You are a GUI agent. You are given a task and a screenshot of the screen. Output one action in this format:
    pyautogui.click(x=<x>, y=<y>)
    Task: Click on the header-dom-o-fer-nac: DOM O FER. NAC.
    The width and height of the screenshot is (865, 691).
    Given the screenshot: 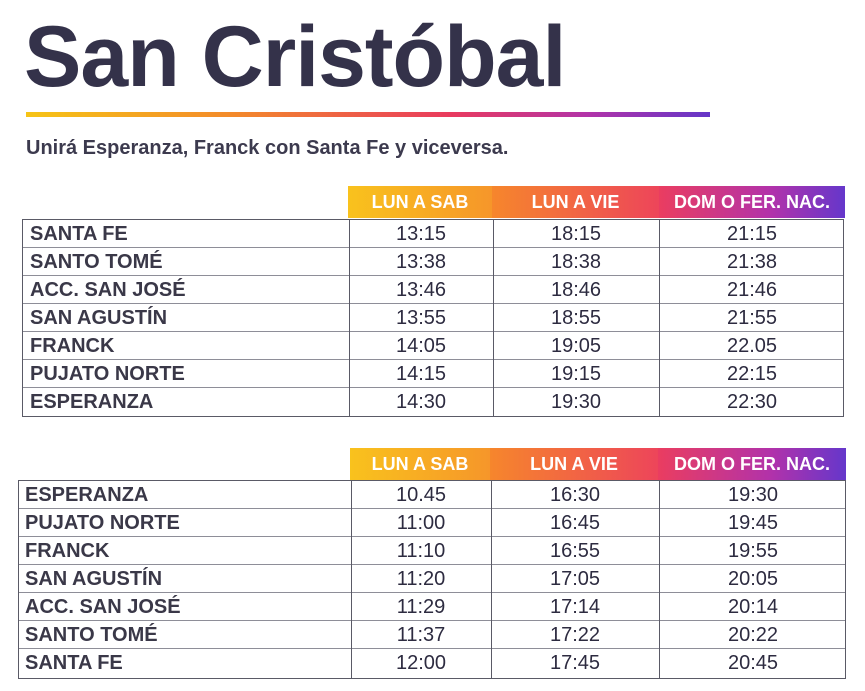 What is the action you would take?
    pyautogui.click(x=752, y=464)
    